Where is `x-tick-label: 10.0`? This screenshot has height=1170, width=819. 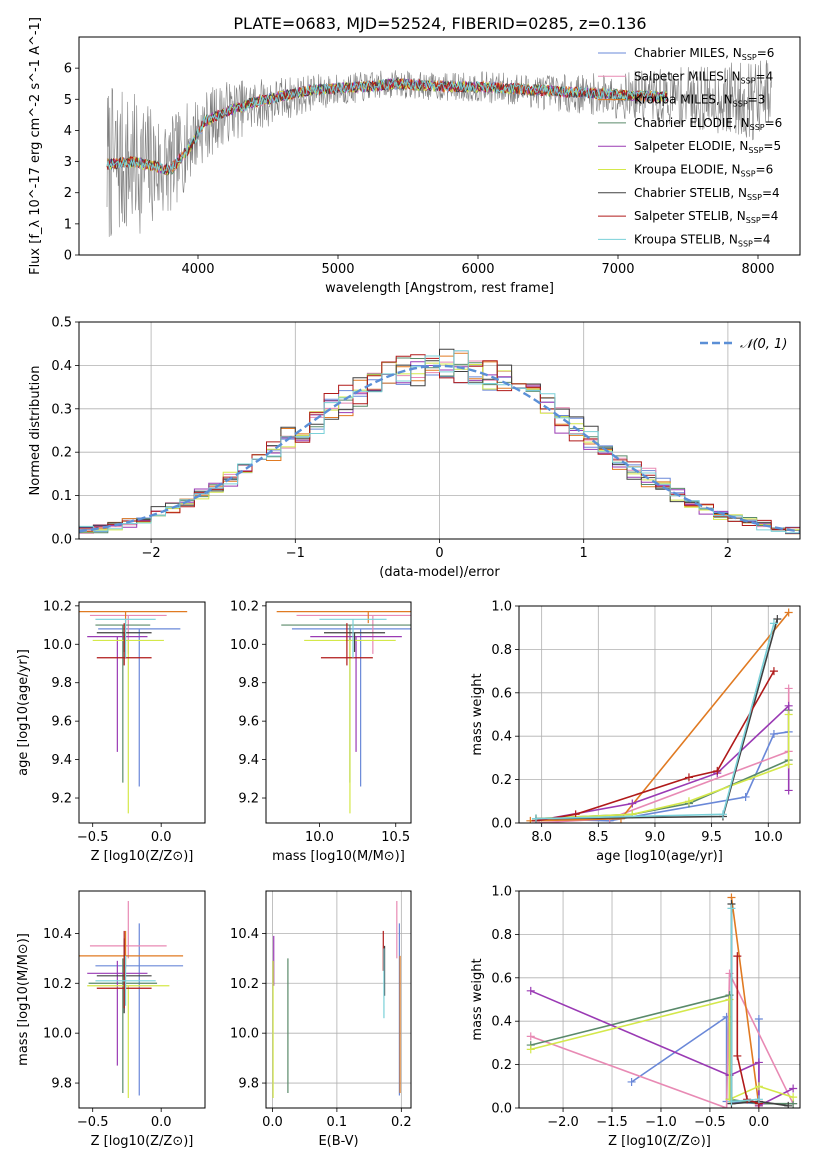
x-tick-label: 10.0 is located at coordinates (768, 837).